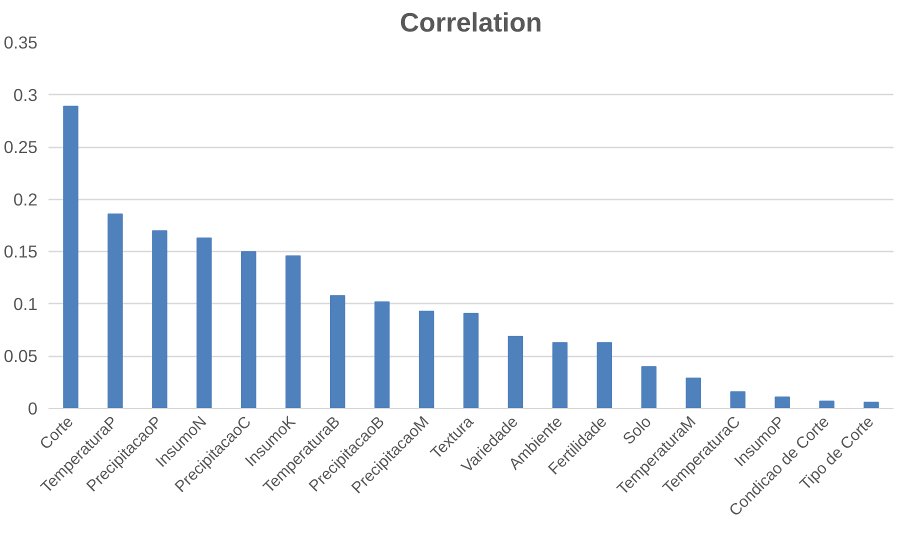 The height and width of the screenshot is (533, 910). I want to click on y-tick-label: 0.2, so click(25, 199).